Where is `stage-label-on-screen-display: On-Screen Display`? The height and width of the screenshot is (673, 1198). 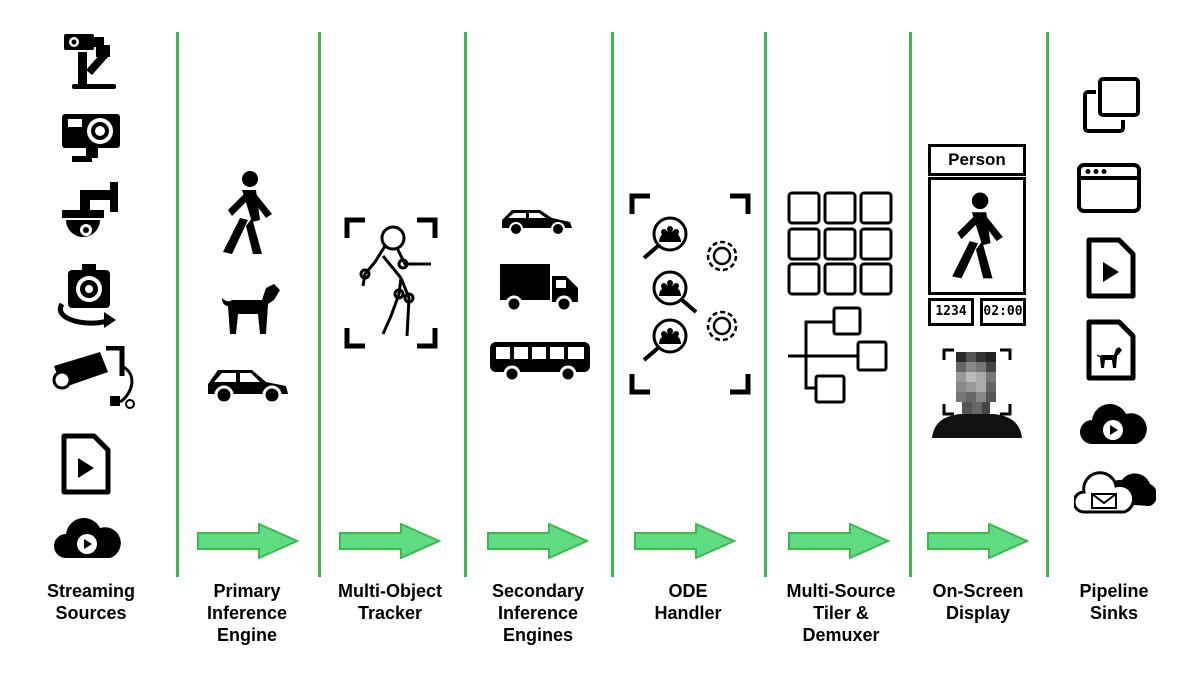 stage-label-on-screen-display: On-Screen Display is located at coordinates (978, 602).